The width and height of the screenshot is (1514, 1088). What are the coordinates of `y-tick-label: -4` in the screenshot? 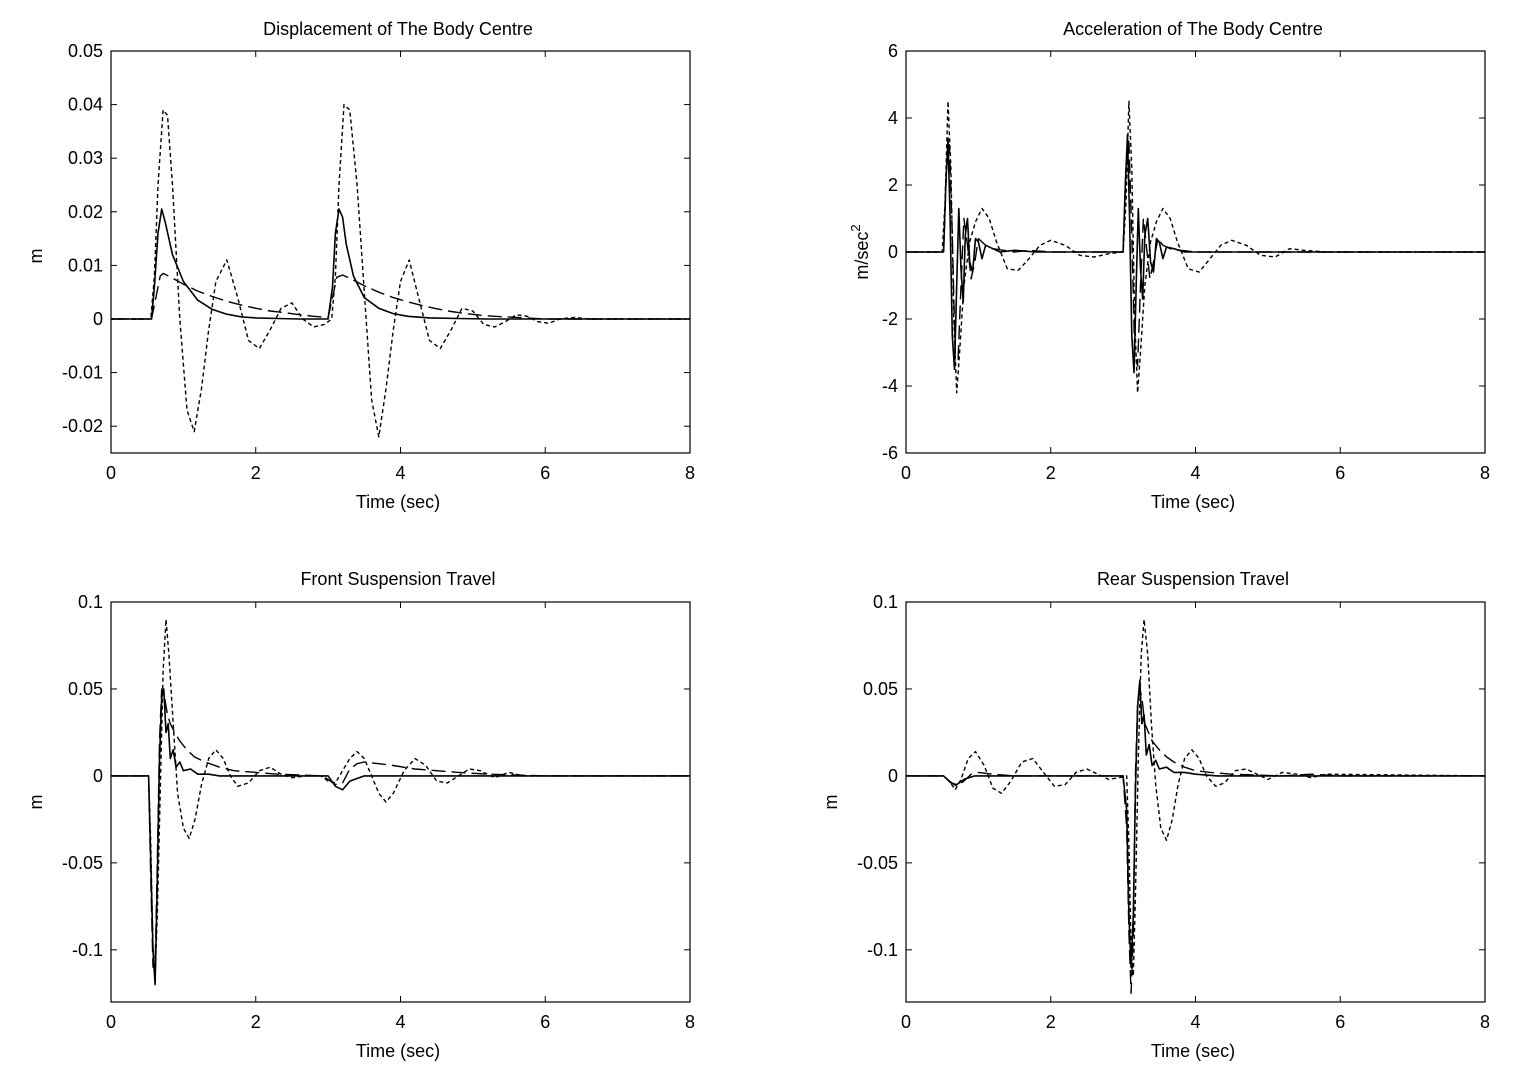 It's located at (890, 386).